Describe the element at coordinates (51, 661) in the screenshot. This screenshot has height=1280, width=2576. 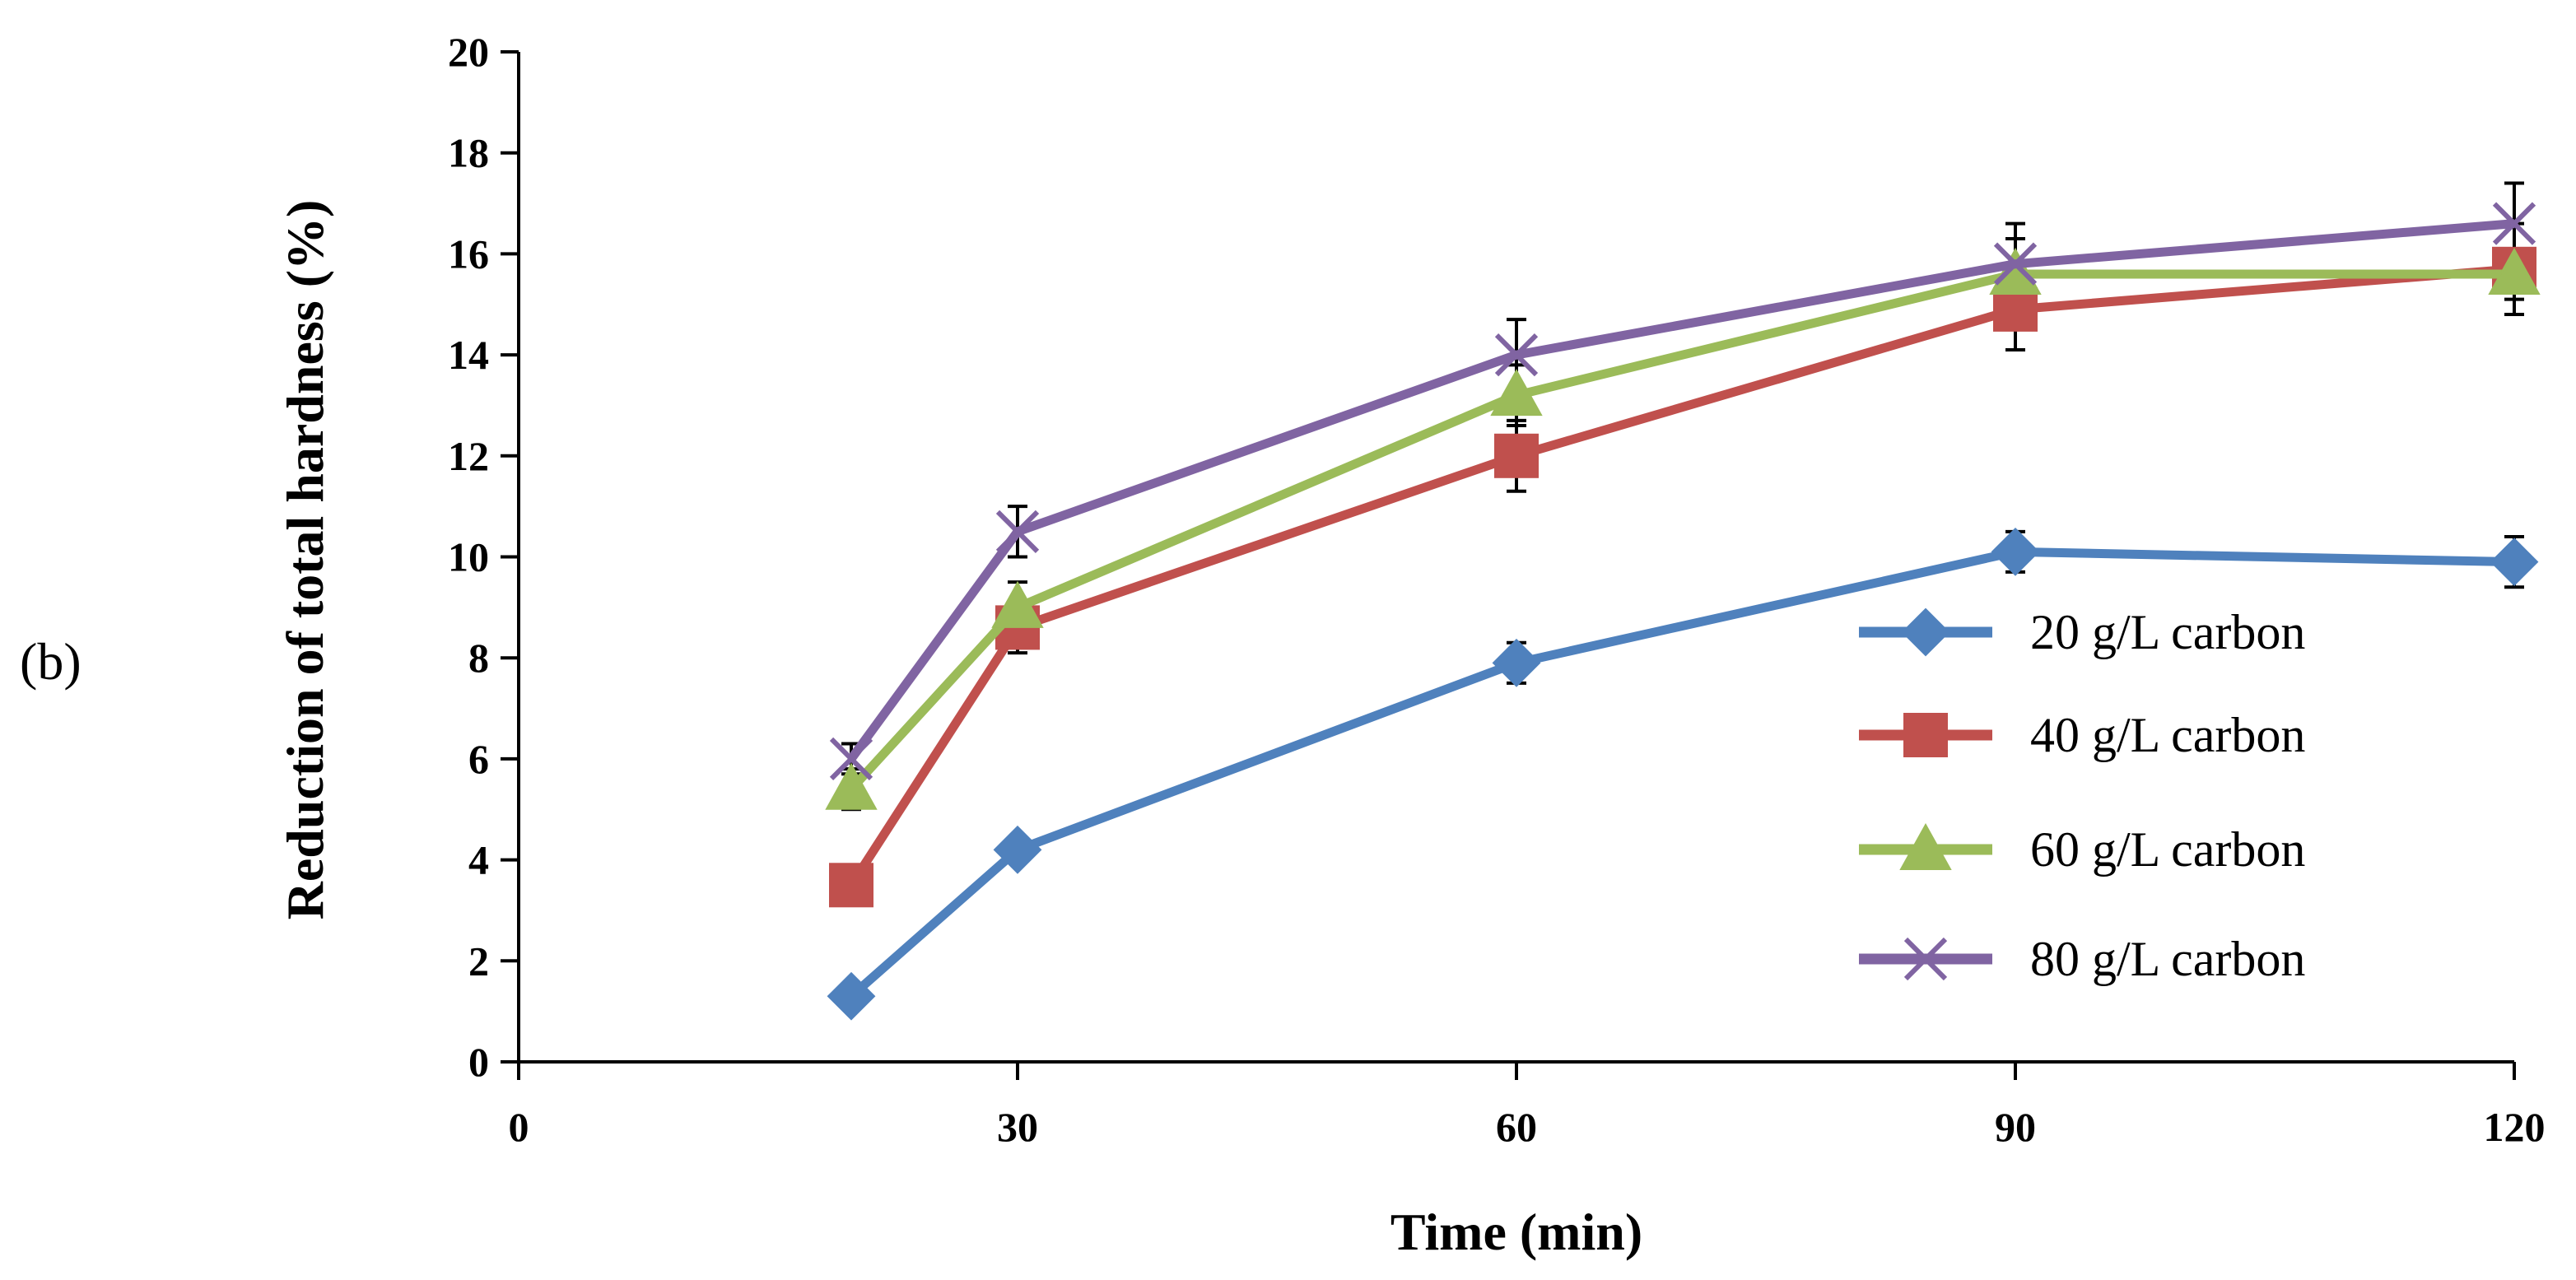
I see `panel-label: (b)` at that location.